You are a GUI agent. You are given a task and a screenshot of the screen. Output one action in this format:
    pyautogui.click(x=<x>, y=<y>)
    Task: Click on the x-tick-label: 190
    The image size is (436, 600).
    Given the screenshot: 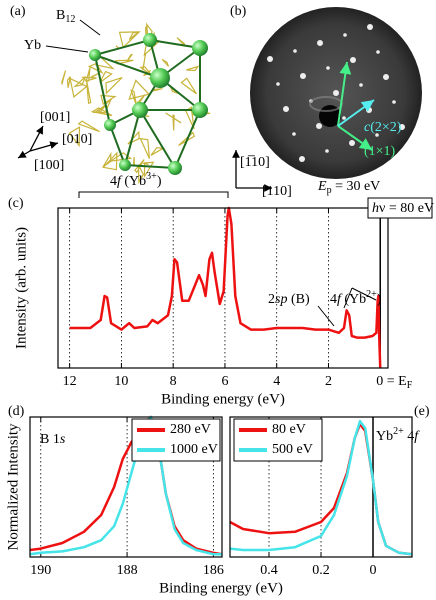 What is the action you would take?
    pyautogui.click(x=40, y=570)
    